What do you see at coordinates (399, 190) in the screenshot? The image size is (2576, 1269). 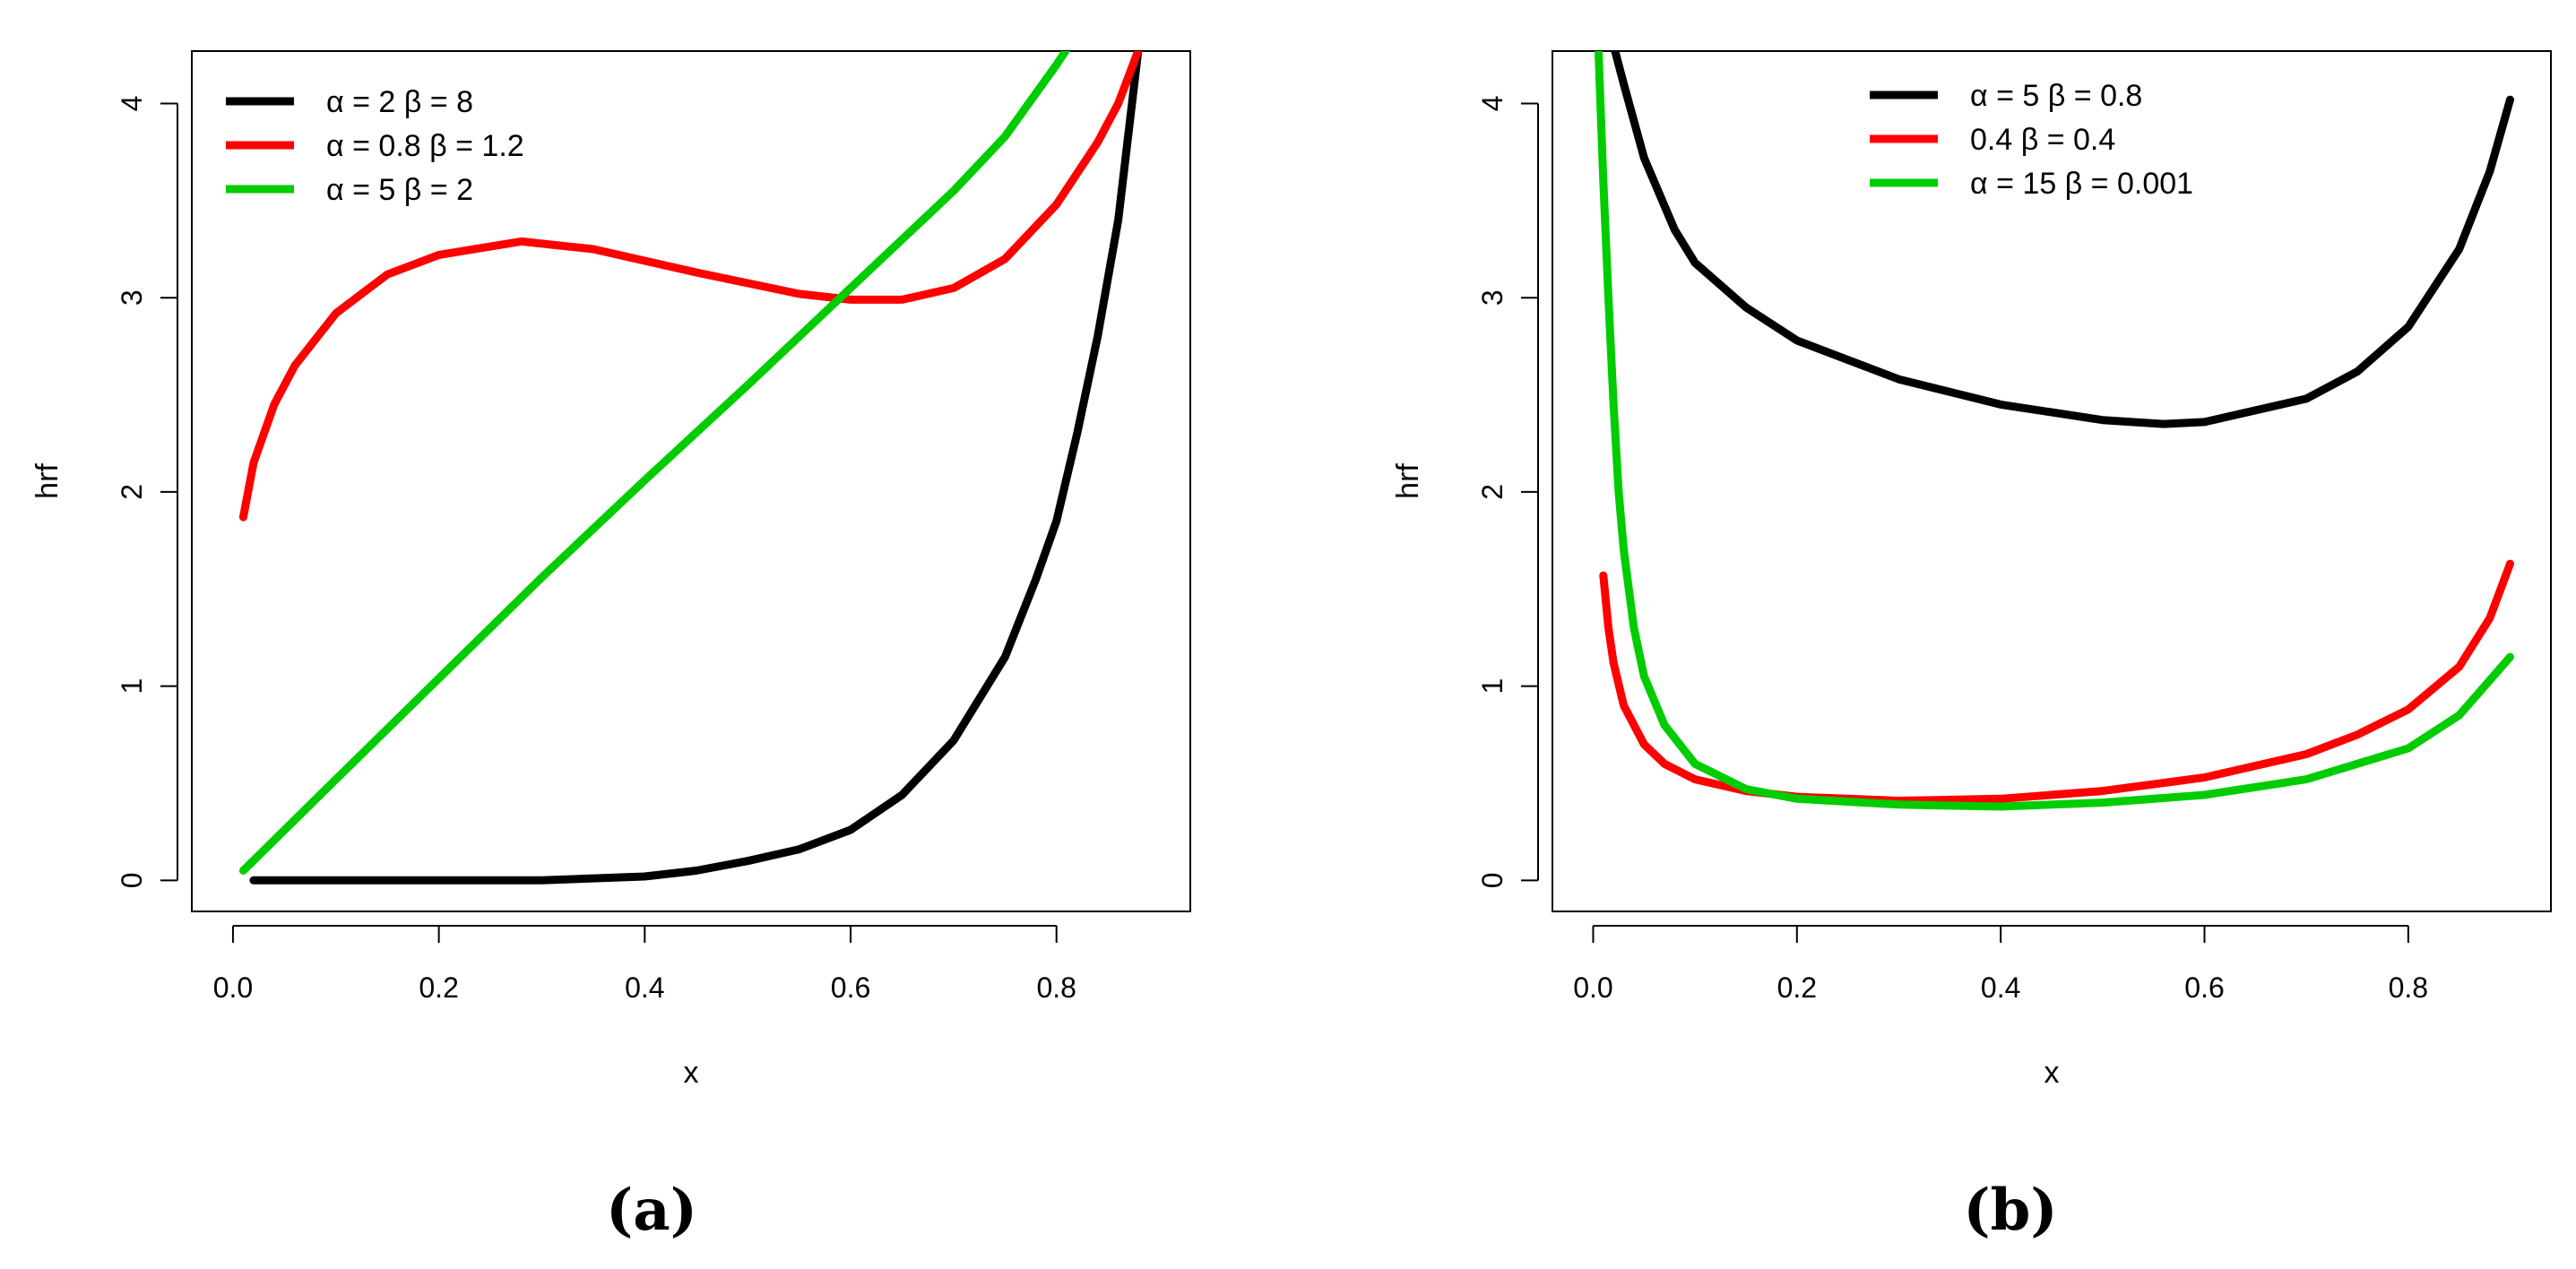 I see `legend-label: α = 5 β = 2` at bounding box center [399, 190].